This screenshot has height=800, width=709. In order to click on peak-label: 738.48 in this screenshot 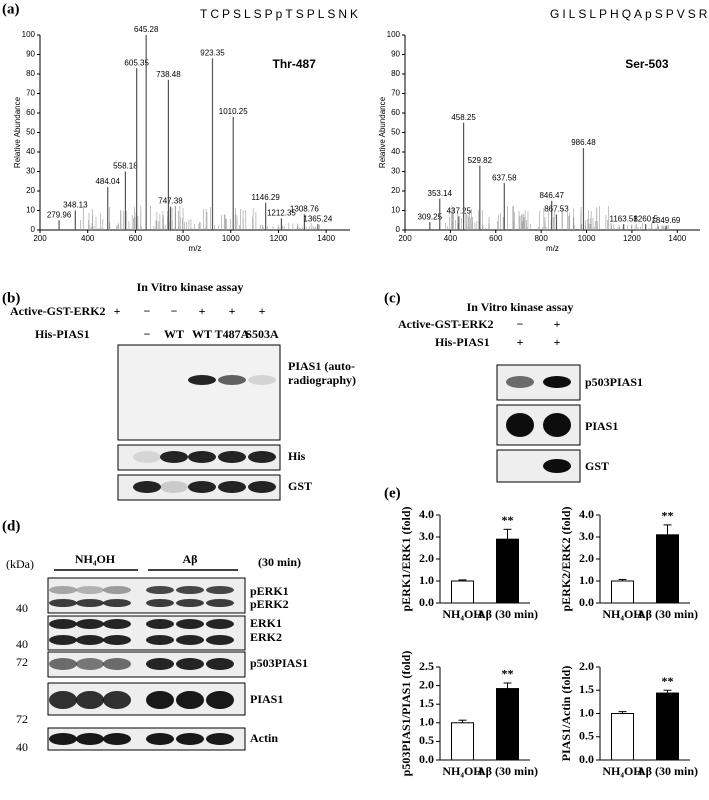, I will do `click(168, 74)`.